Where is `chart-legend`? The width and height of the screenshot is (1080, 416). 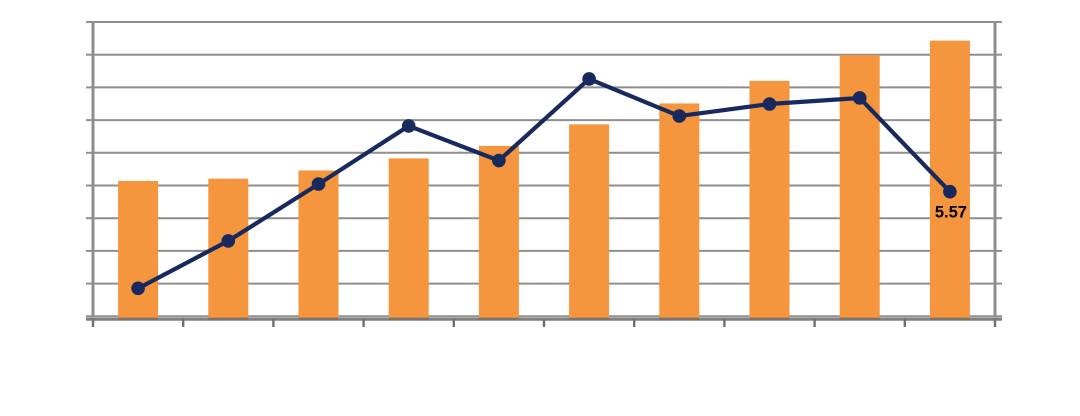 chart-legend is located at coordinates (540, 385).